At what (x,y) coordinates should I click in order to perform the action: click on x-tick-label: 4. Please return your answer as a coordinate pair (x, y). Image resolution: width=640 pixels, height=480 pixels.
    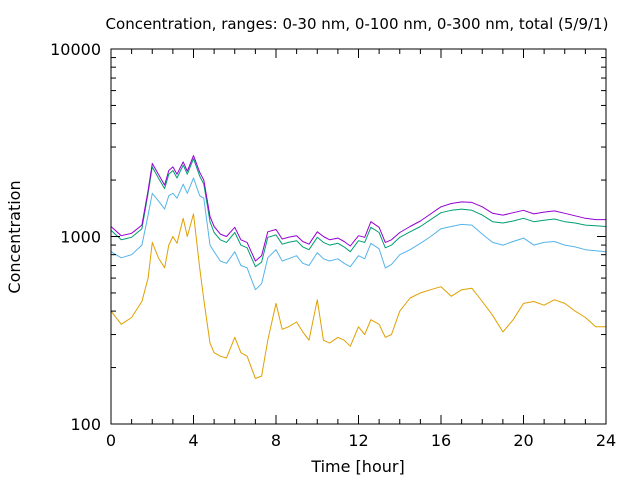
    Looking at the image, I should click on (193, 440).